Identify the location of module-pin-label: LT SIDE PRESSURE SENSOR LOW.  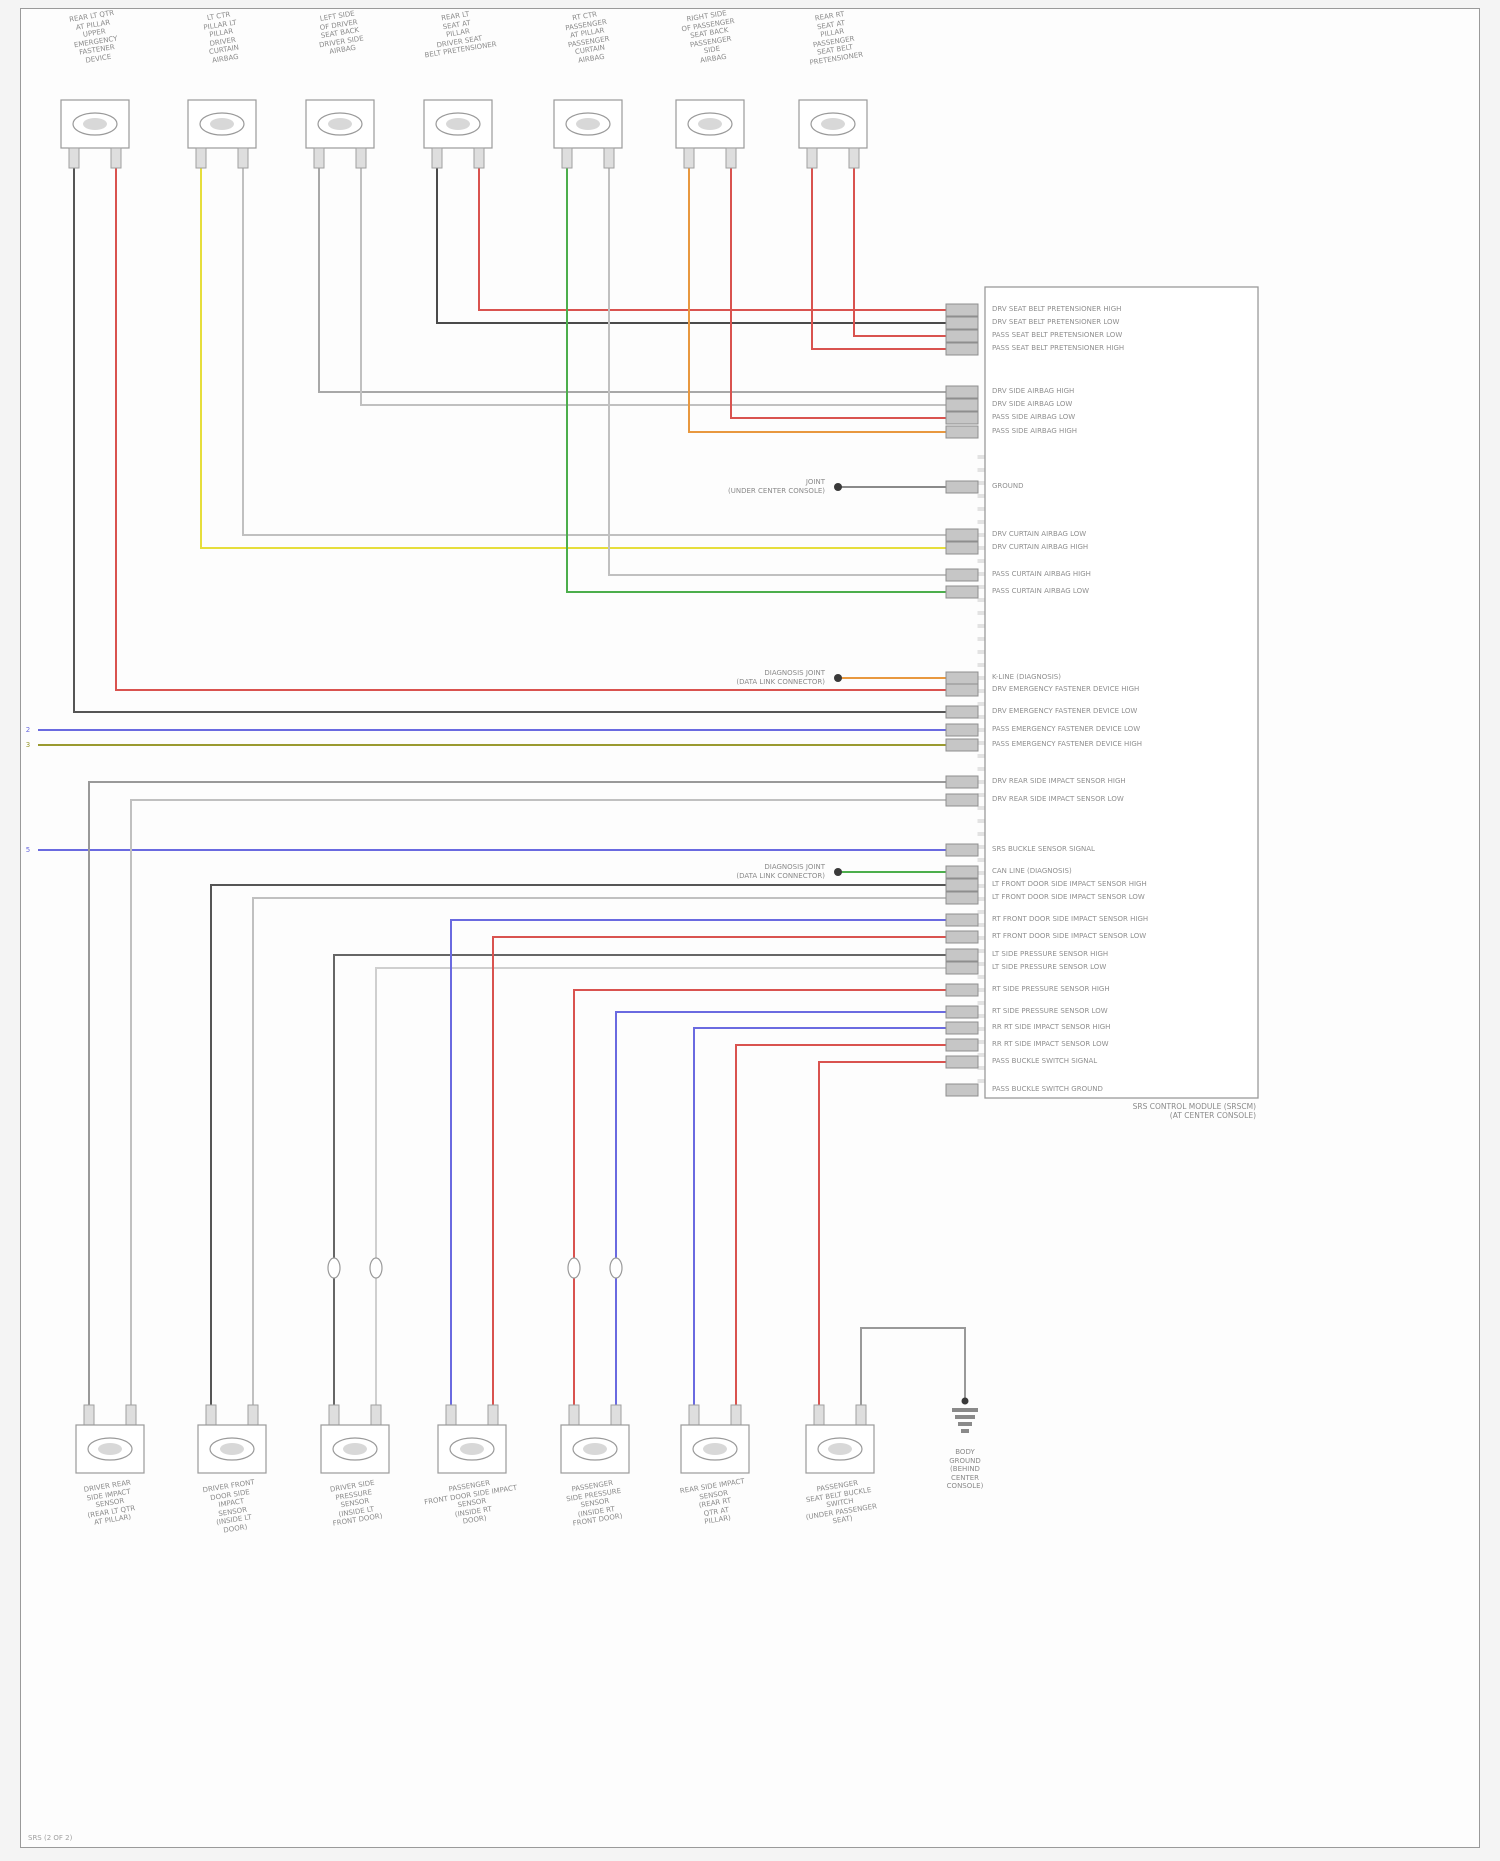
(1049, 967).